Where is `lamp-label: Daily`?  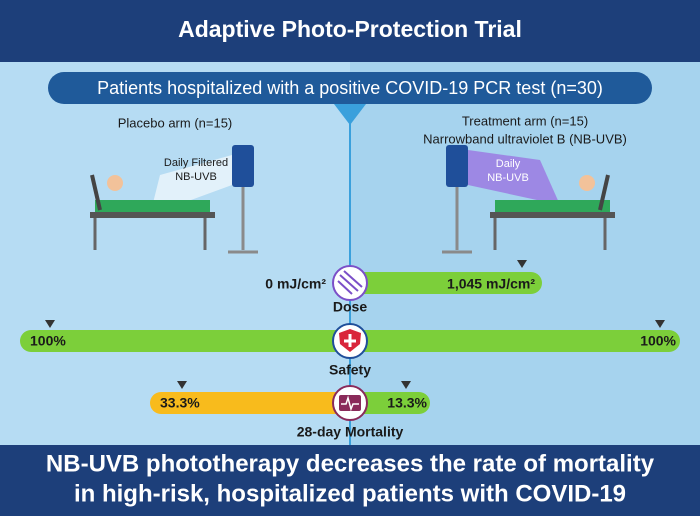 lamp-label: Daily is located at coordinates (508, 164).